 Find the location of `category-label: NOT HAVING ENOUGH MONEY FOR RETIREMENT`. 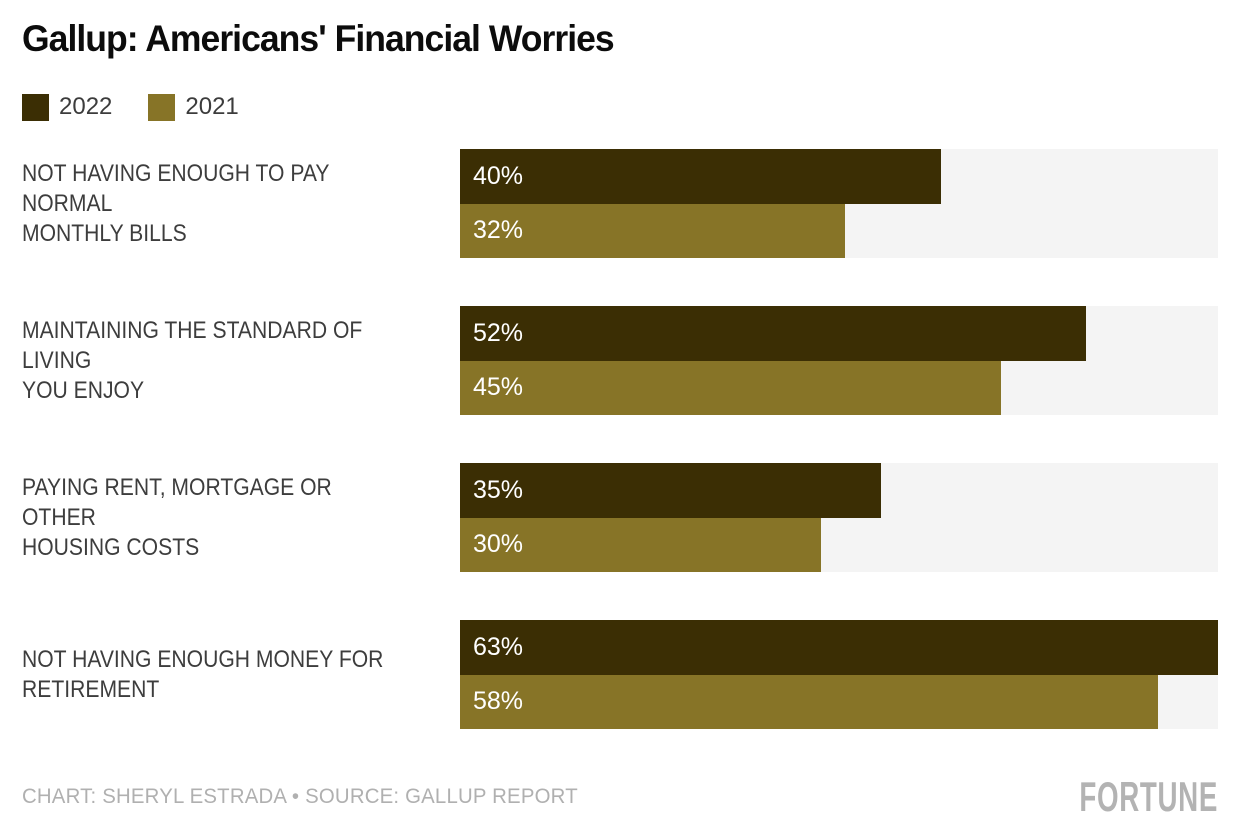

category-label: NOT HAVING ENOUGH MONEY FOR RETIREMENT is located at coordinates (203, 674).